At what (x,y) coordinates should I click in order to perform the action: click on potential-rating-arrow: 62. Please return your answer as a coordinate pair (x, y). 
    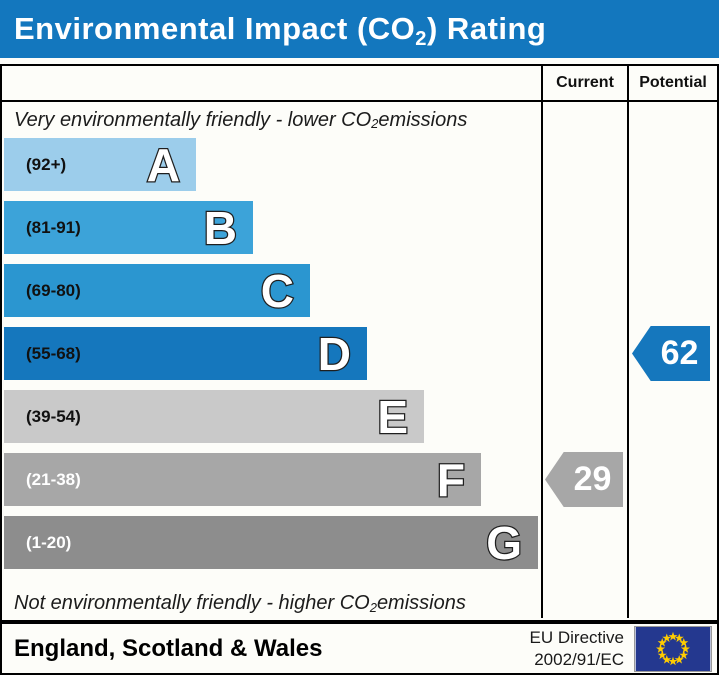
    Looking at the image, I should click on (671, 353).